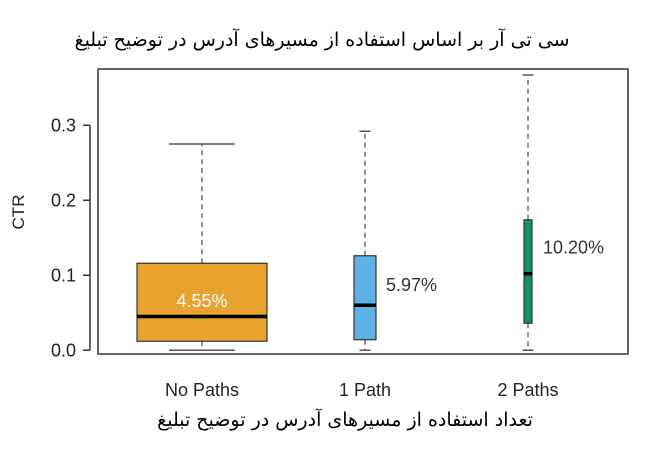 The width and height of the screenshot is (645, 465). Describe the element at coordinates (365, 390) in the screenshot. I see `x-category-label: 1 Path` at that location.